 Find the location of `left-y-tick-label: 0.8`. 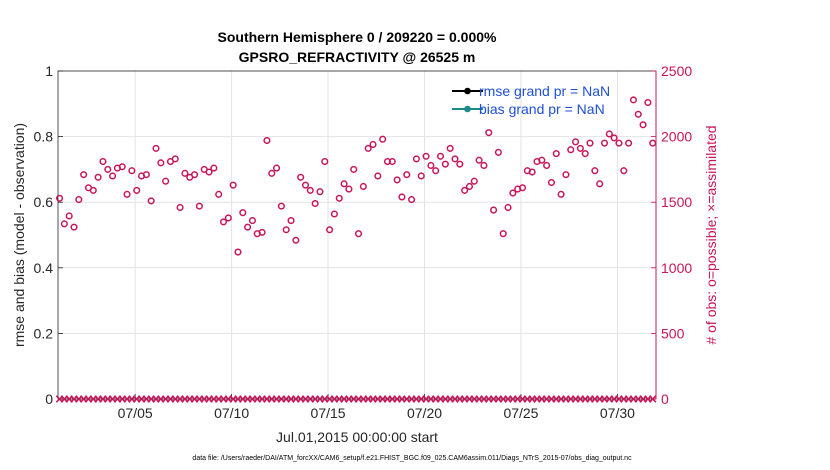

left-y-tick-label: 0.8 is located at coordinates (44, 137).